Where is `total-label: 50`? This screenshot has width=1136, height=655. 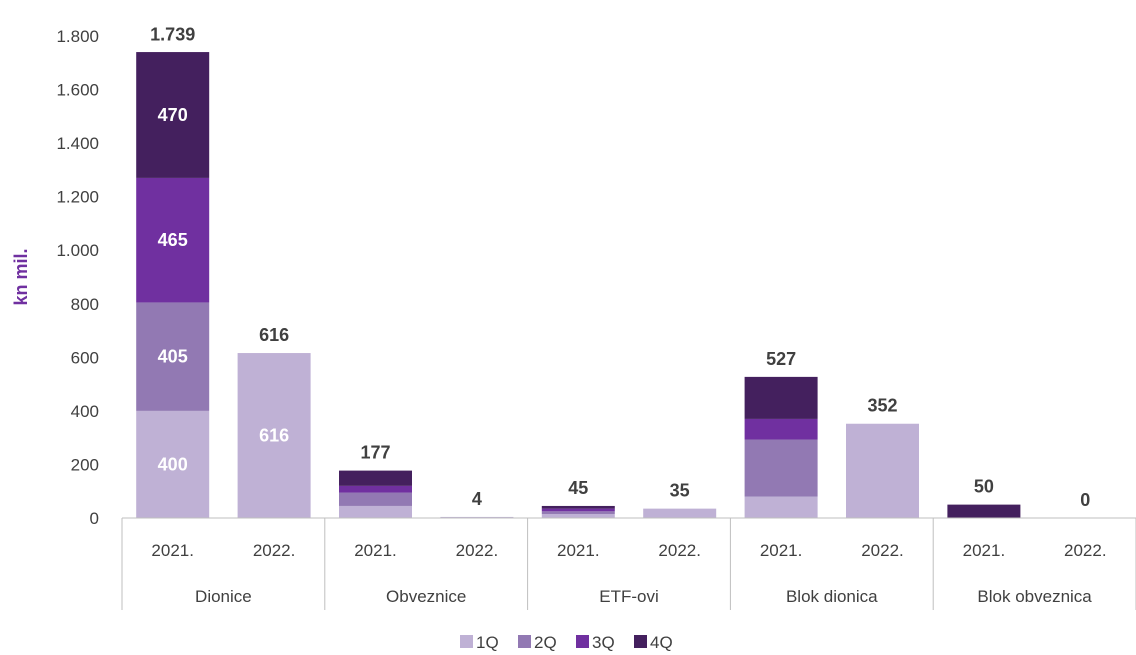 total-label: 50 is located at coordinates (984, 487).